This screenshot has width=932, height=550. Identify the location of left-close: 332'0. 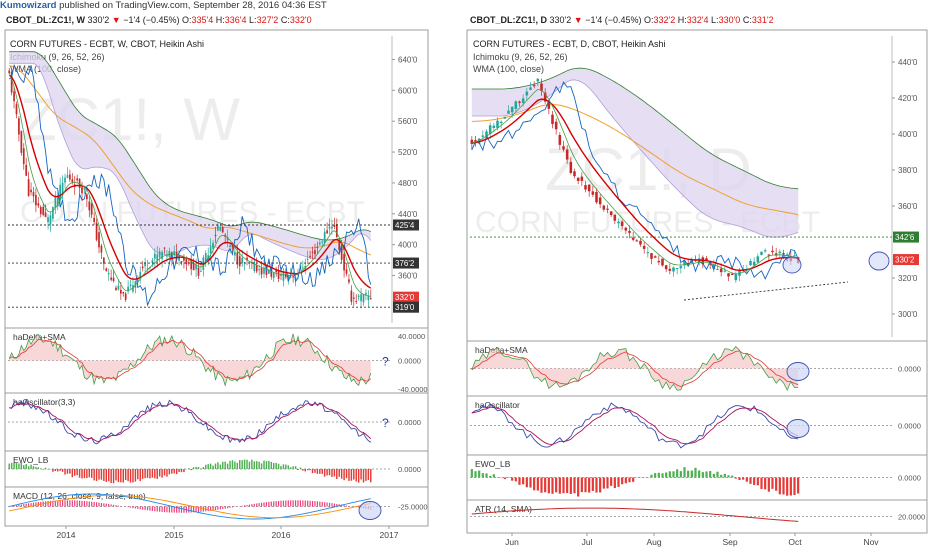
(300, 20).